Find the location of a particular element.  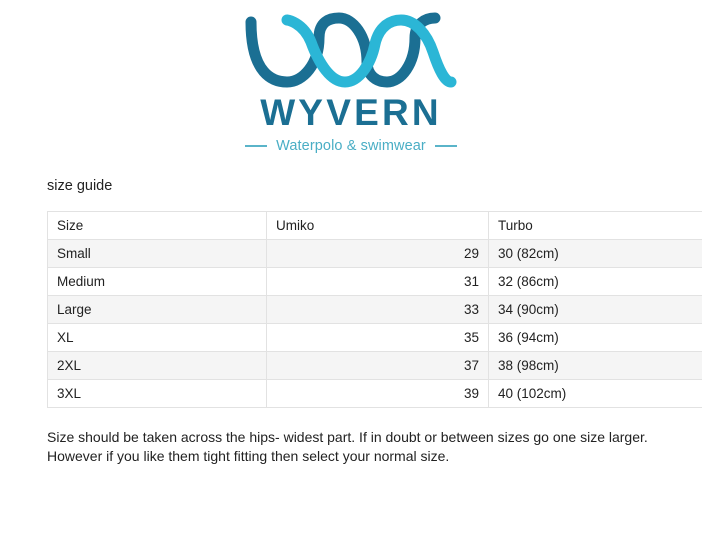

table-row: Large 33 34 (90cm) is located at coordinates (374, 309).